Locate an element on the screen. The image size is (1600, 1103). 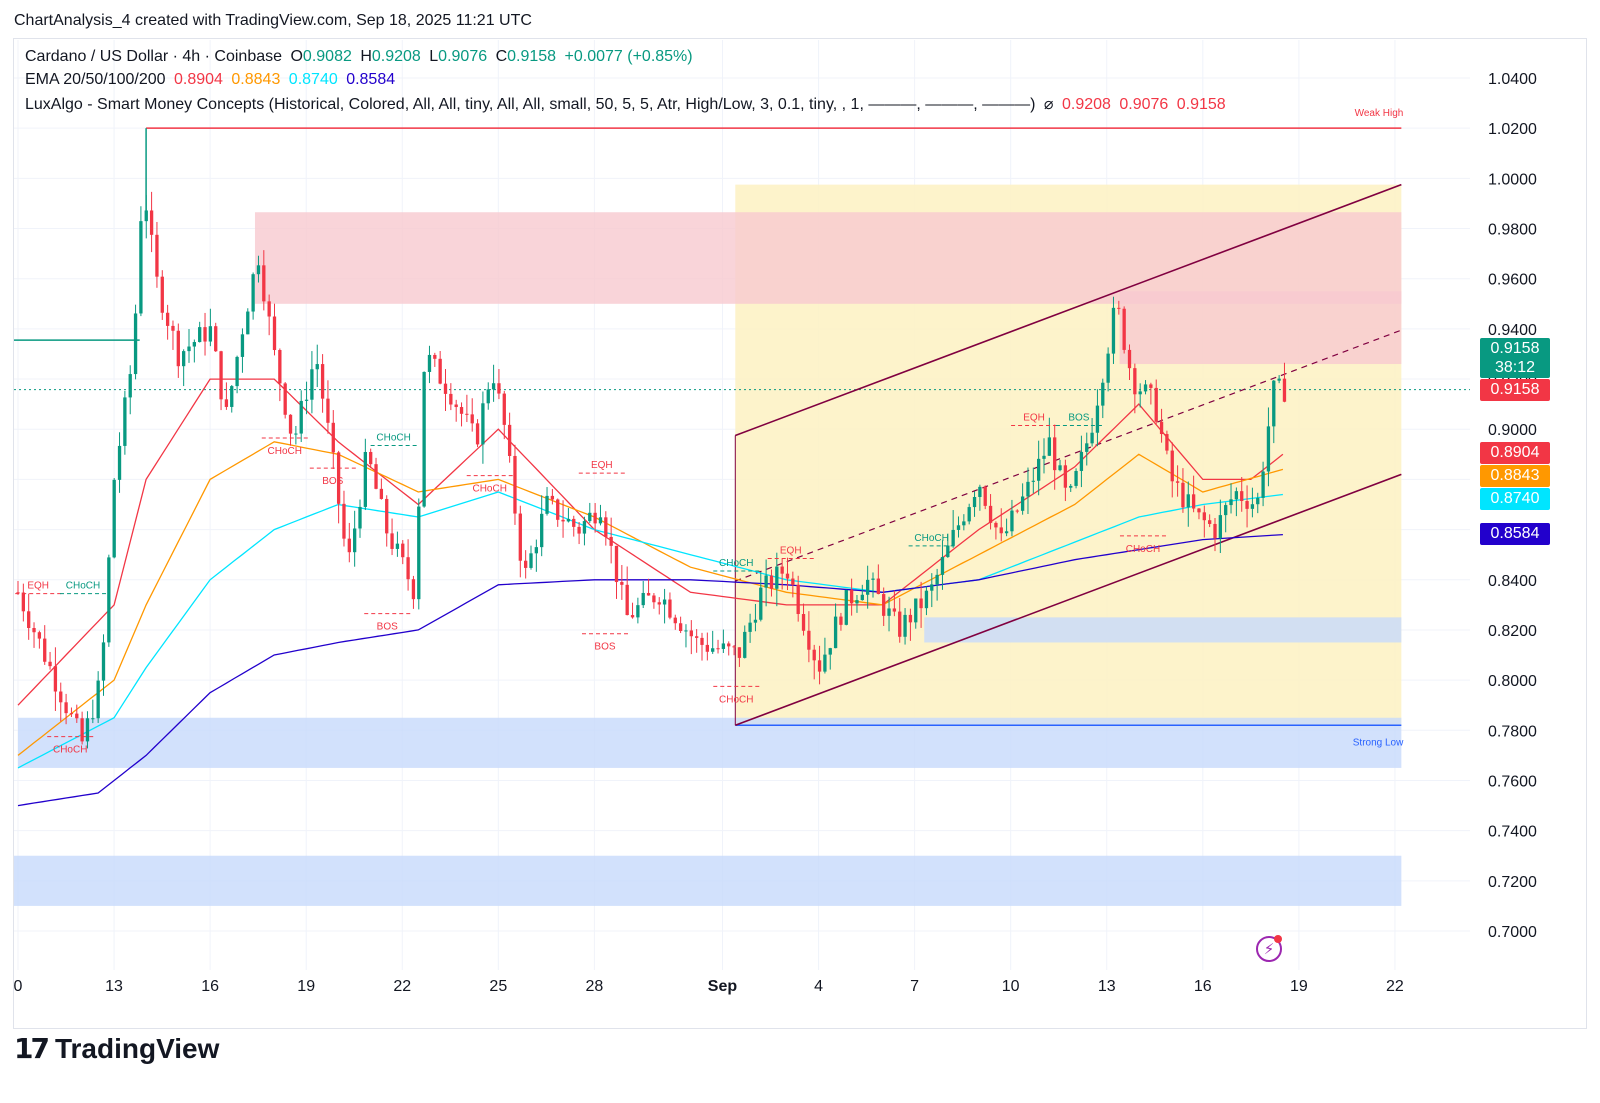
legend-symbol: Cardano / US Dollar · 4h · Coinbase is located at coordinates (154, 56).